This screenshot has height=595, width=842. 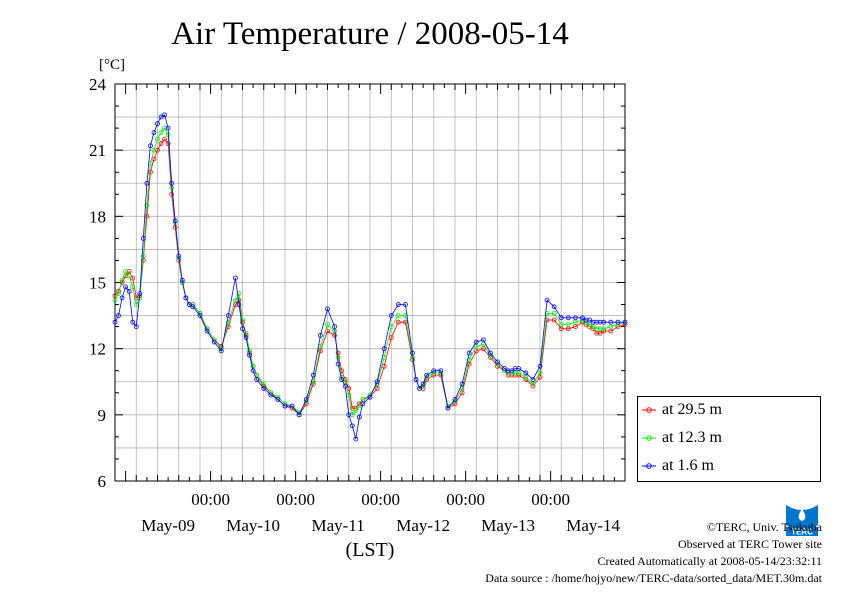 I want to click on y-tick-label: 12, so click(x=97, y=349).